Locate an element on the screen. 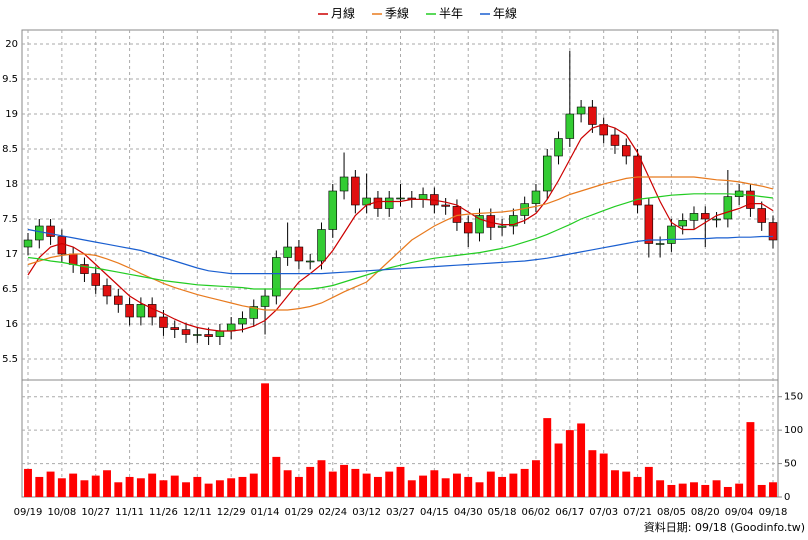 The width and height of the screenshot is (808, 540). ma-line is located at coordinates (400, 251).